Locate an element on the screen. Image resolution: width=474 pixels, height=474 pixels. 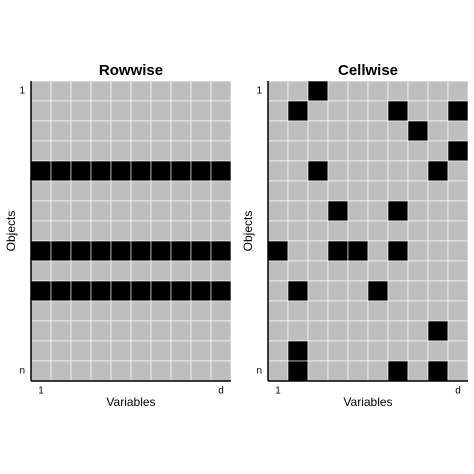
y-tick-label: n is located at coordinates (22, 371).